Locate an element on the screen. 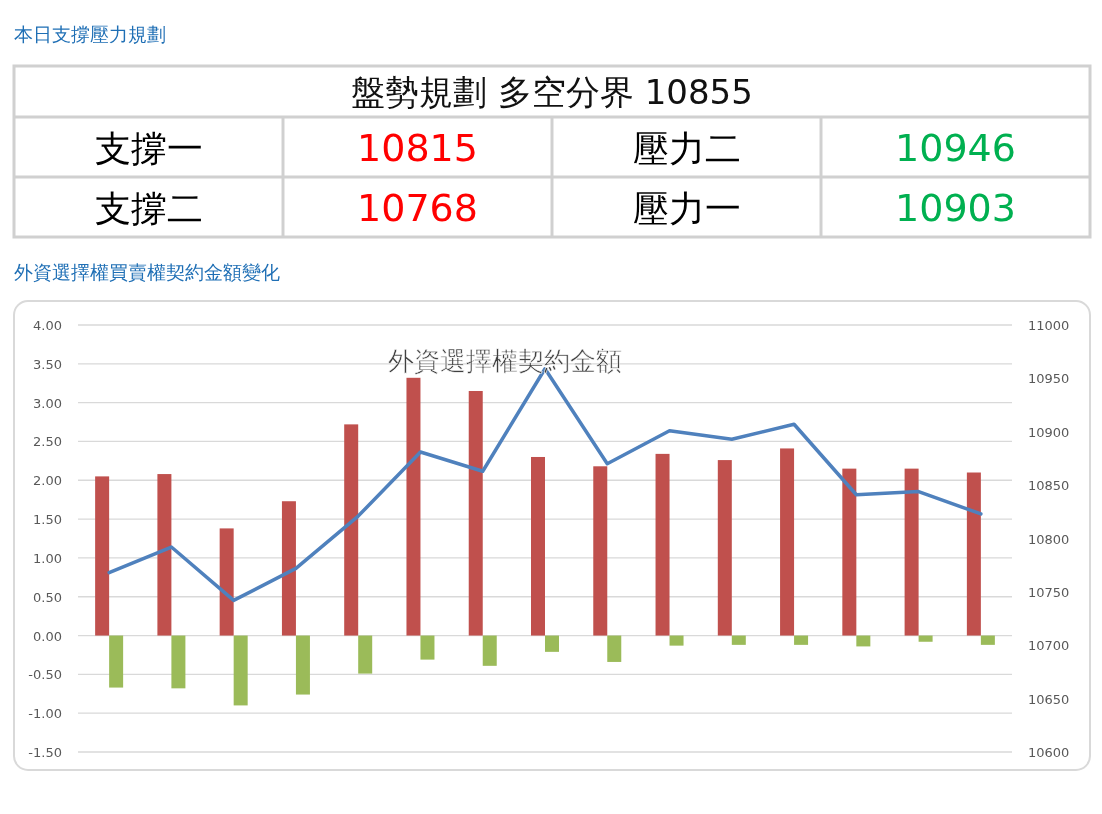  y-tick-label: 0.00 is located at coordinates (47, 636).